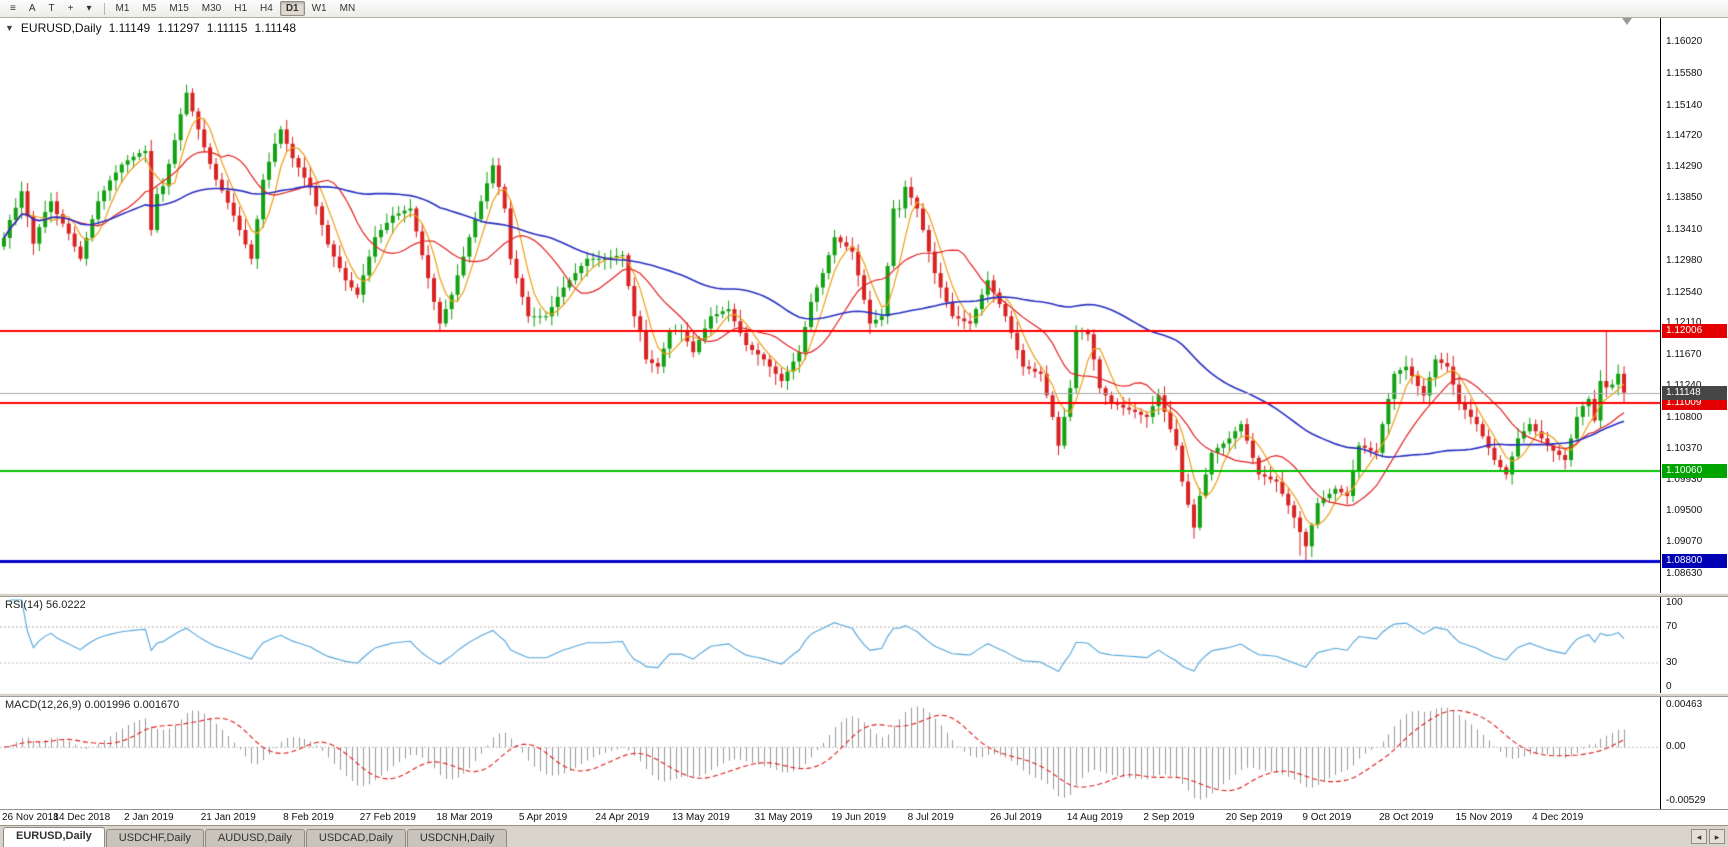 The height and width of the screenshot is (847, 1728). Describe the element at coordinates (1684, 42) in the screenshot. I see `price-tick-label: 1.16020` at that location.